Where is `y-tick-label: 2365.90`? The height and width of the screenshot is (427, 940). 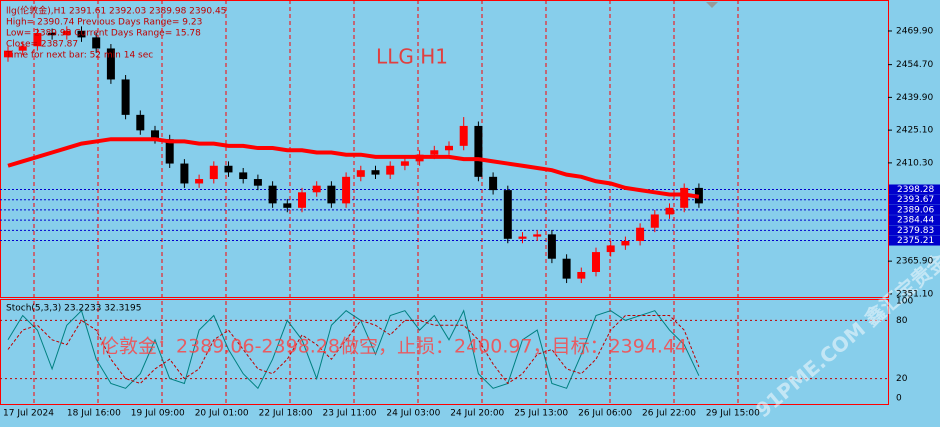
y-tick-label: 2365.90 is located at coordinates (914, 262).